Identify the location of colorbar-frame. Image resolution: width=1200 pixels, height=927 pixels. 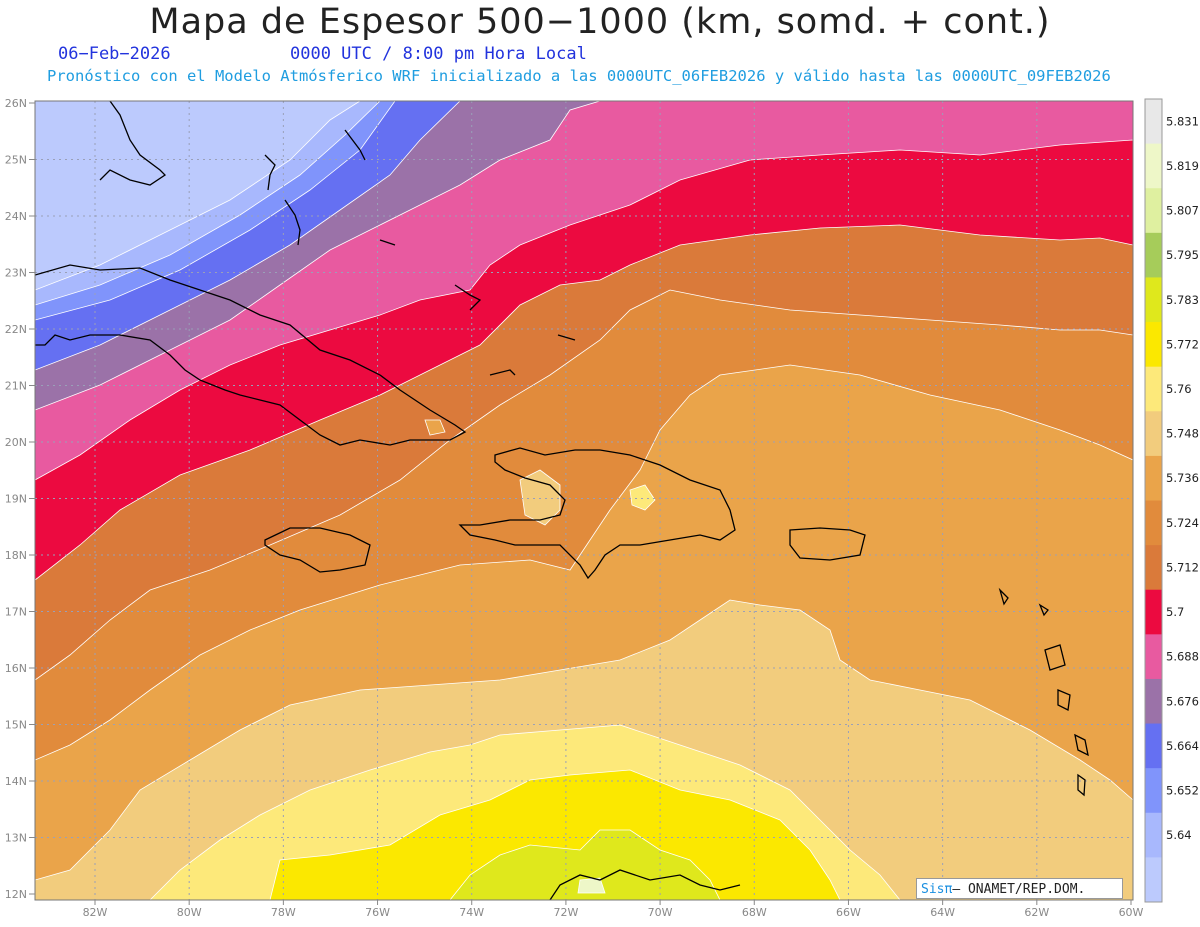
(1153, 500).